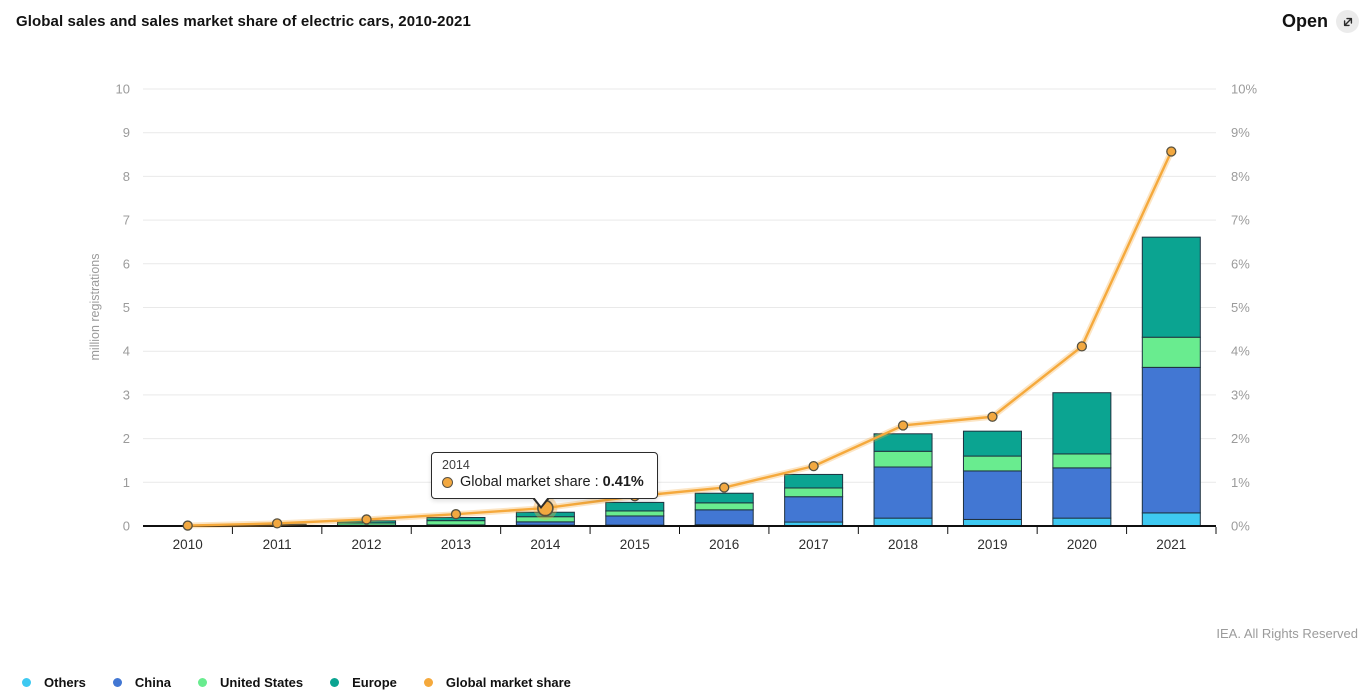 Image resolution: width=1371 pixels, height=700 pixels. I want to click on bar-segment-2020-europe, so click(1082, 423).